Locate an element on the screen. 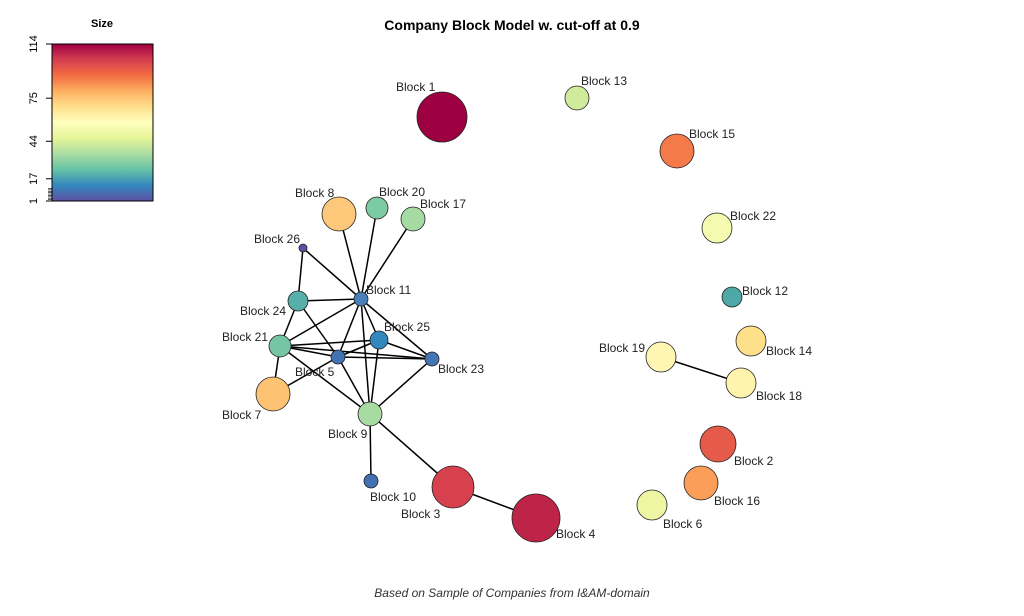  node-b18 is located at coordinates (741, 383).